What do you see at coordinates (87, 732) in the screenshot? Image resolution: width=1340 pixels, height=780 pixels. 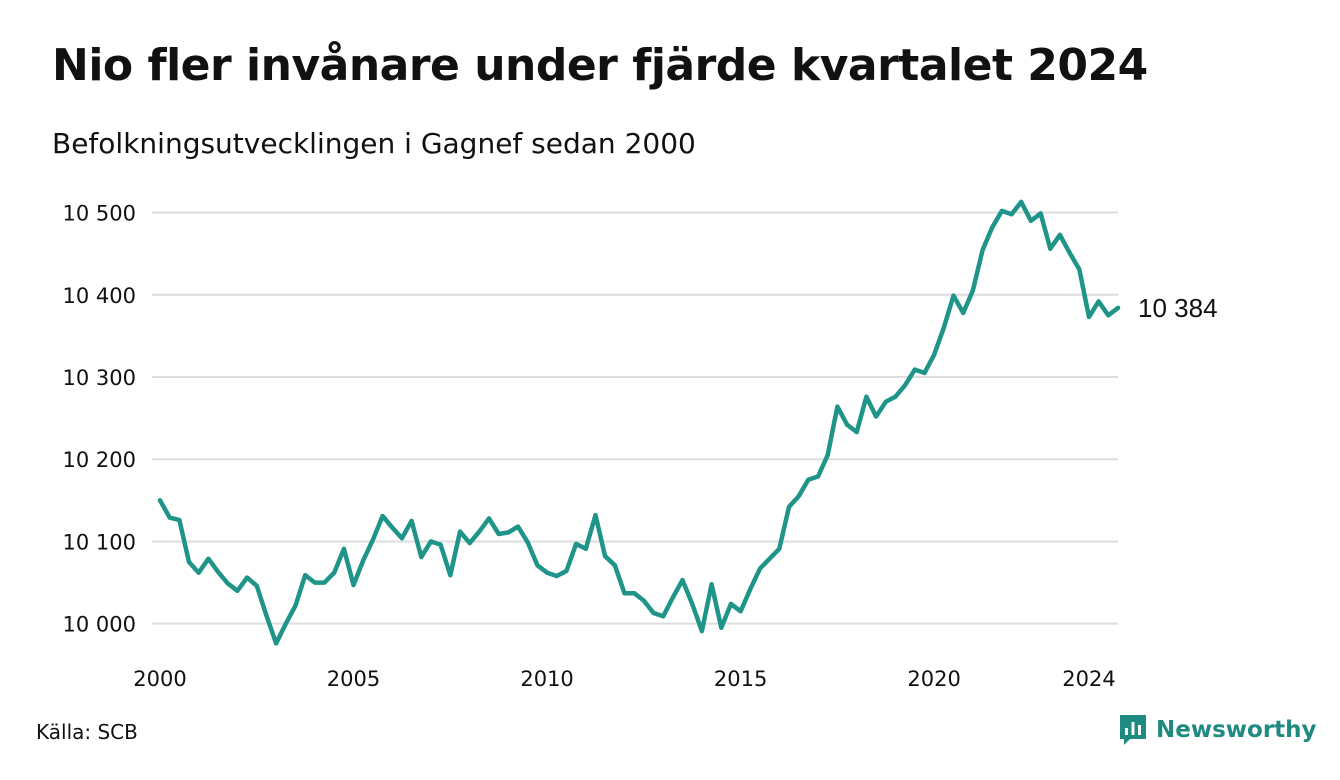 I see `source-note: Källa: SCB` at bounding box center [87, 732].